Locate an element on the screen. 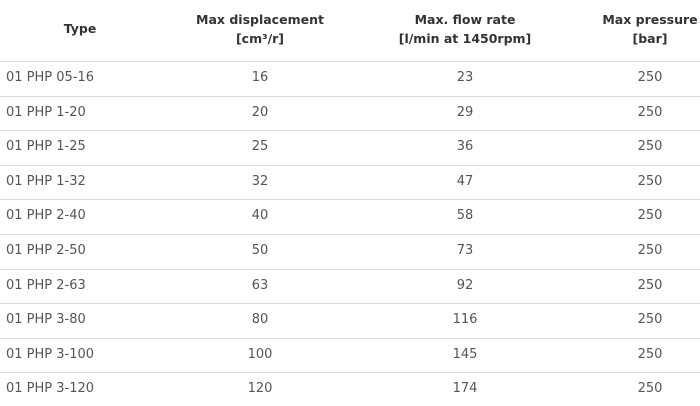 The image size is (700, 406). value-cell: 63 is located at coordinates (260, 285).